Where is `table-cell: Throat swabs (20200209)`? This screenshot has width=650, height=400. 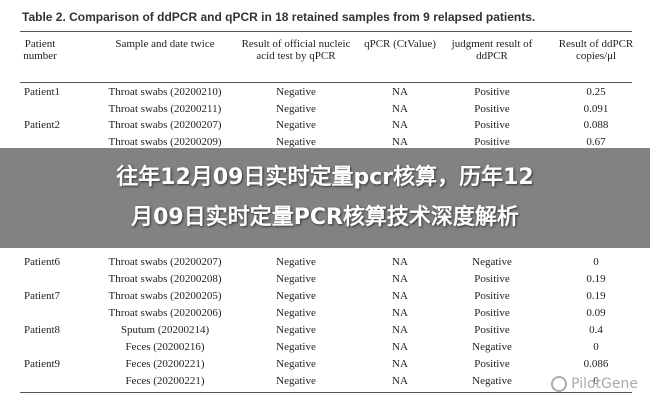 table-cell: Throat swabs (20200209) is located at coordinates (165, 142).